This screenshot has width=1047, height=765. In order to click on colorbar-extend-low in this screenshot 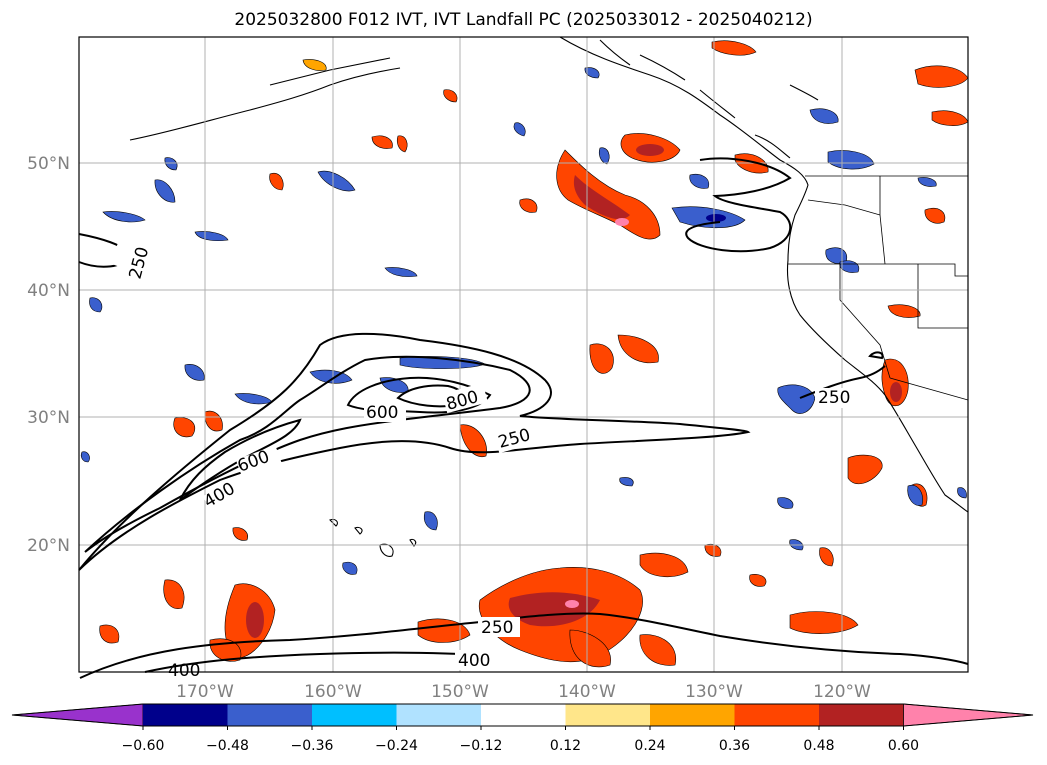, I will do `click(77, 715)`.